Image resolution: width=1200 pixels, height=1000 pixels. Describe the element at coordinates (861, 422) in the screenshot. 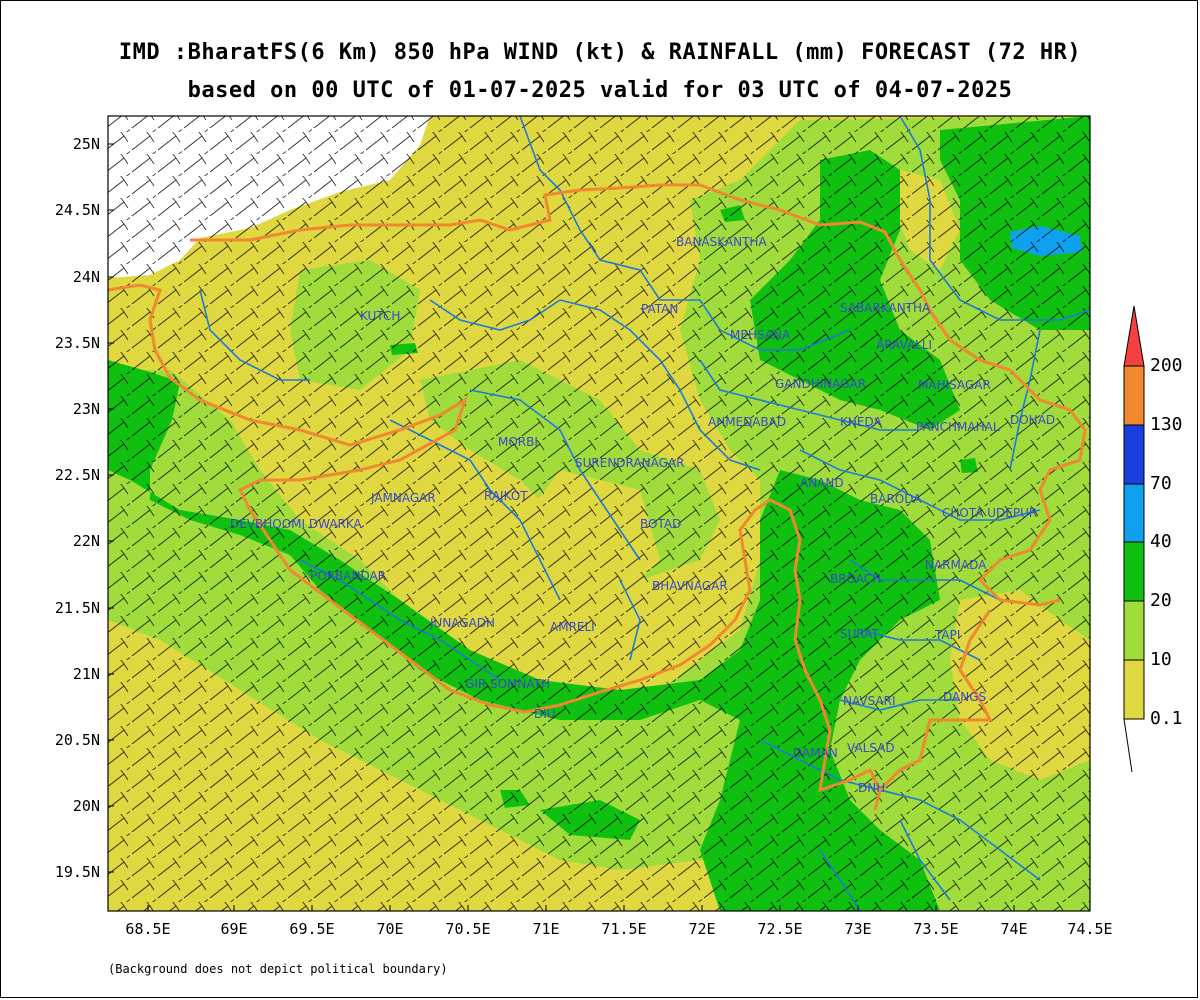

I see `label-kheda: KHEDA` at that location.